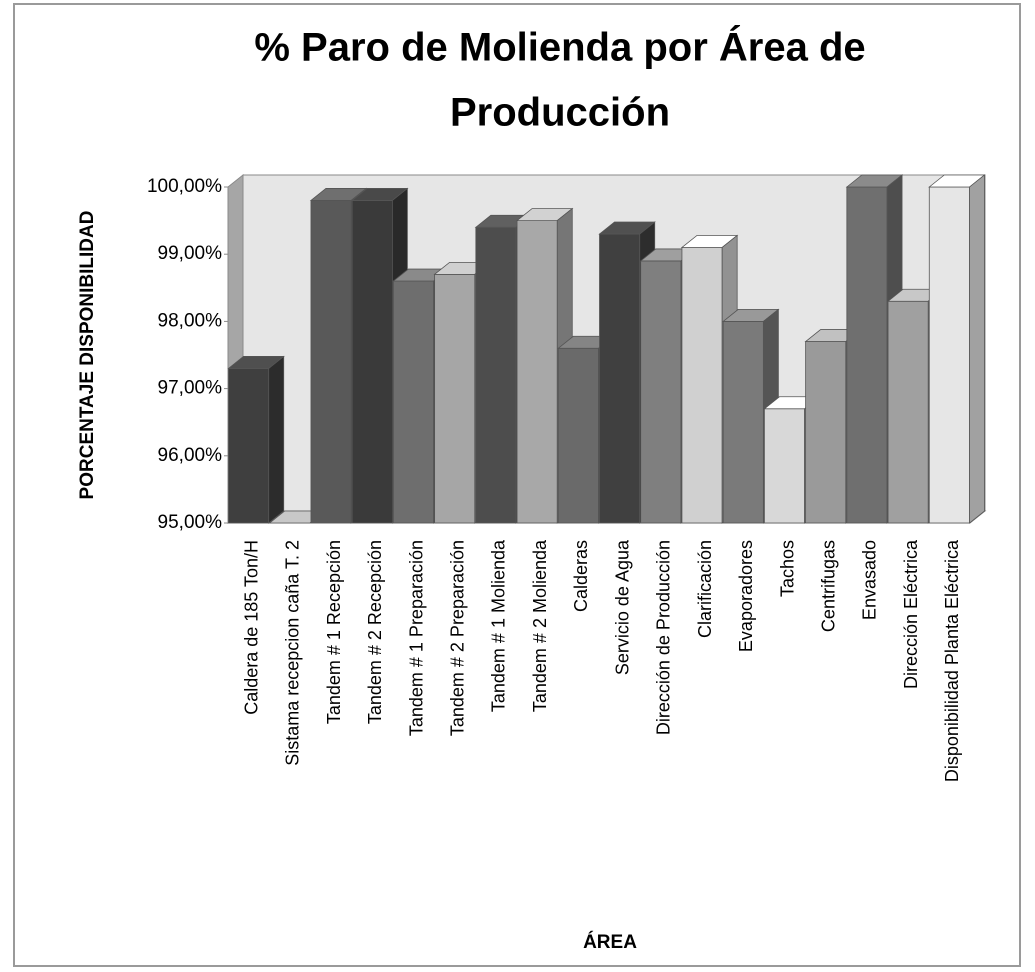  I want to click on y-tick-label: 95,00%, so click(190, 522).